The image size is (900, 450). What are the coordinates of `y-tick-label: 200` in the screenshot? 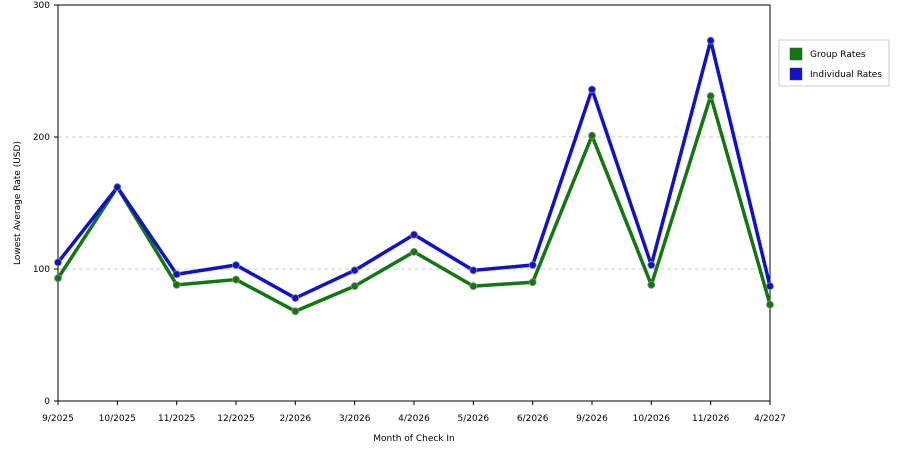 It's located at (41, 138).